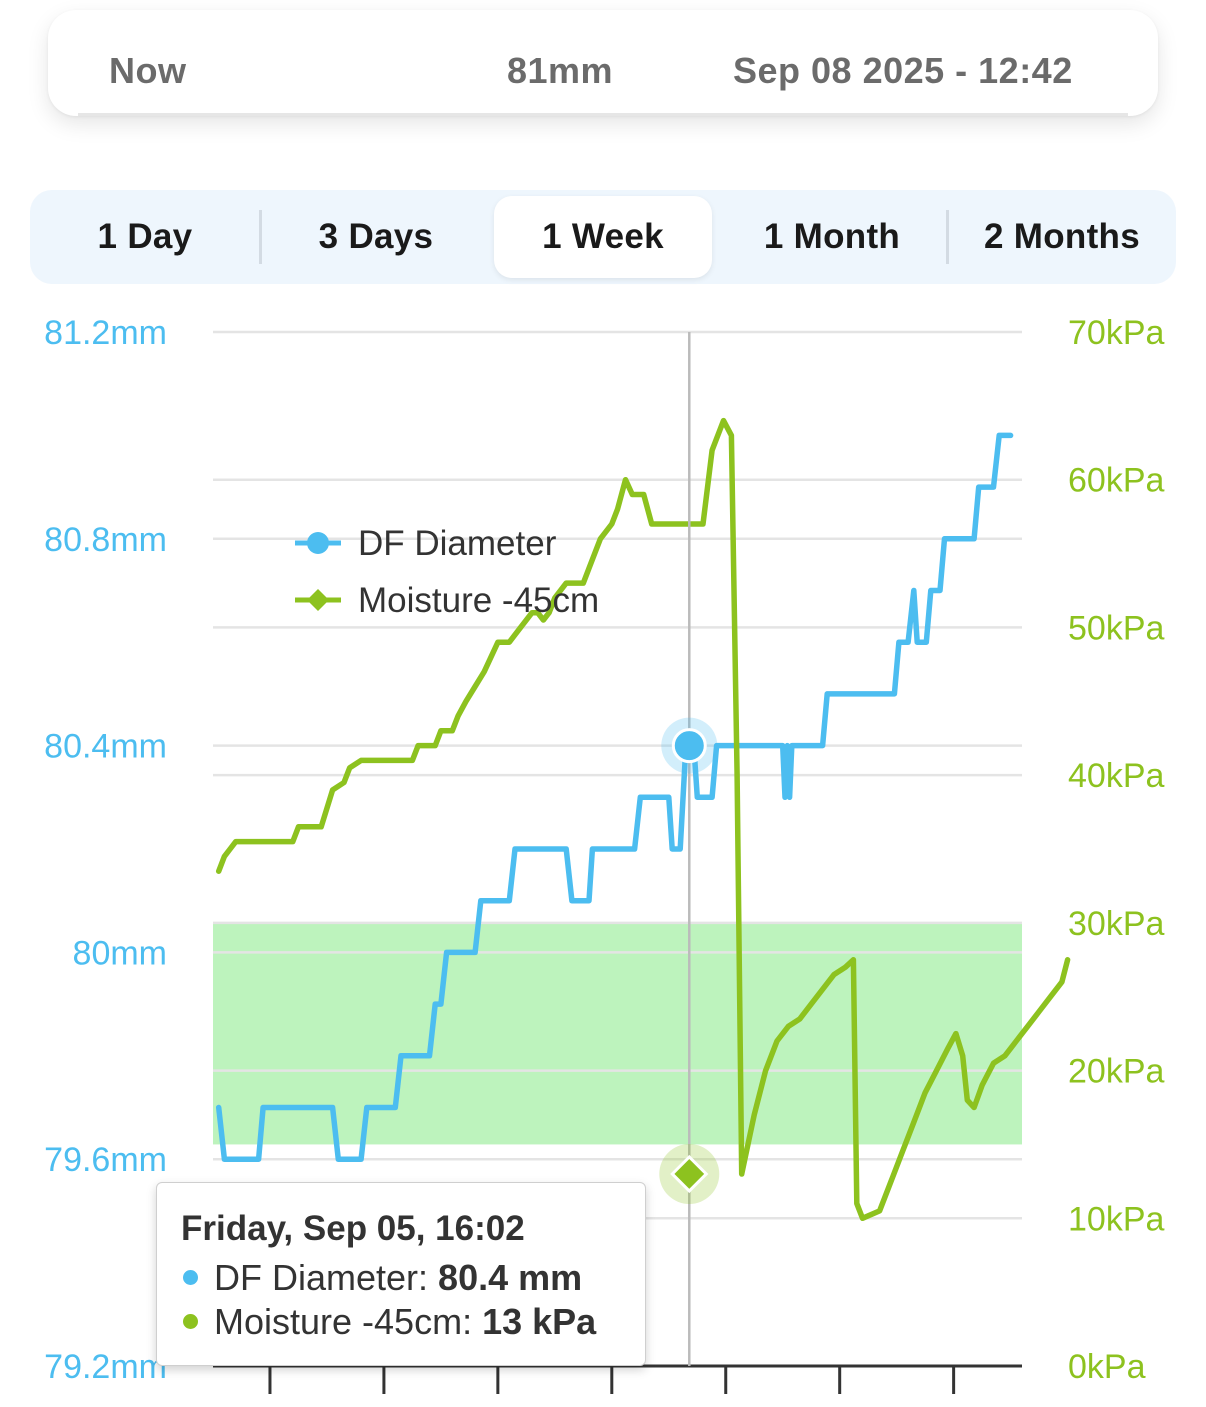 Image resolution: width=1206 pixels, height=1407 pixels. Describe the element at coordinates (1116, 333) in the screenshot. I see `right-axis-tick-label: 70kPa` at that location.